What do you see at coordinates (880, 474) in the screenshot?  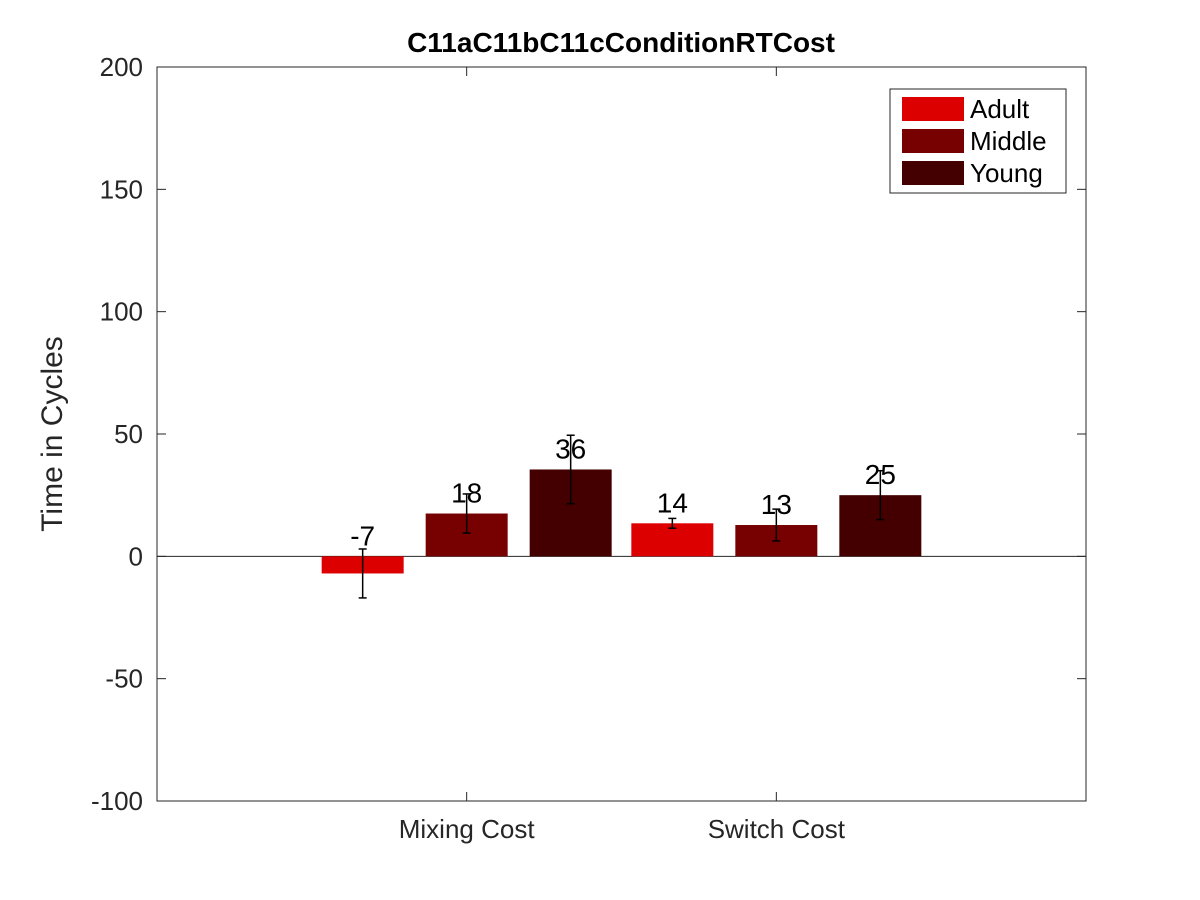 I see `data-label: 25` at bounding box center [880, 474].